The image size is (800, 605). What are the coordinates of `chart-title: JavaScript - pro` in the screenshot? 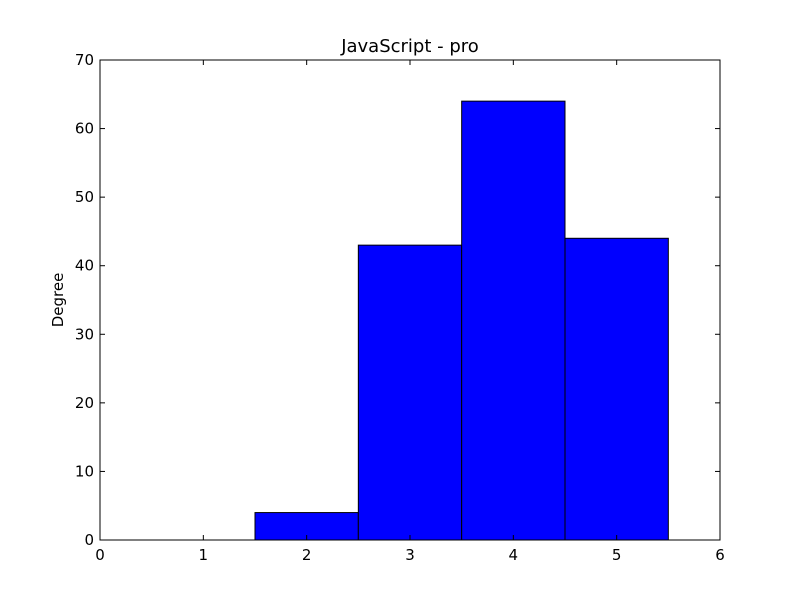 It's located at (409, 46).